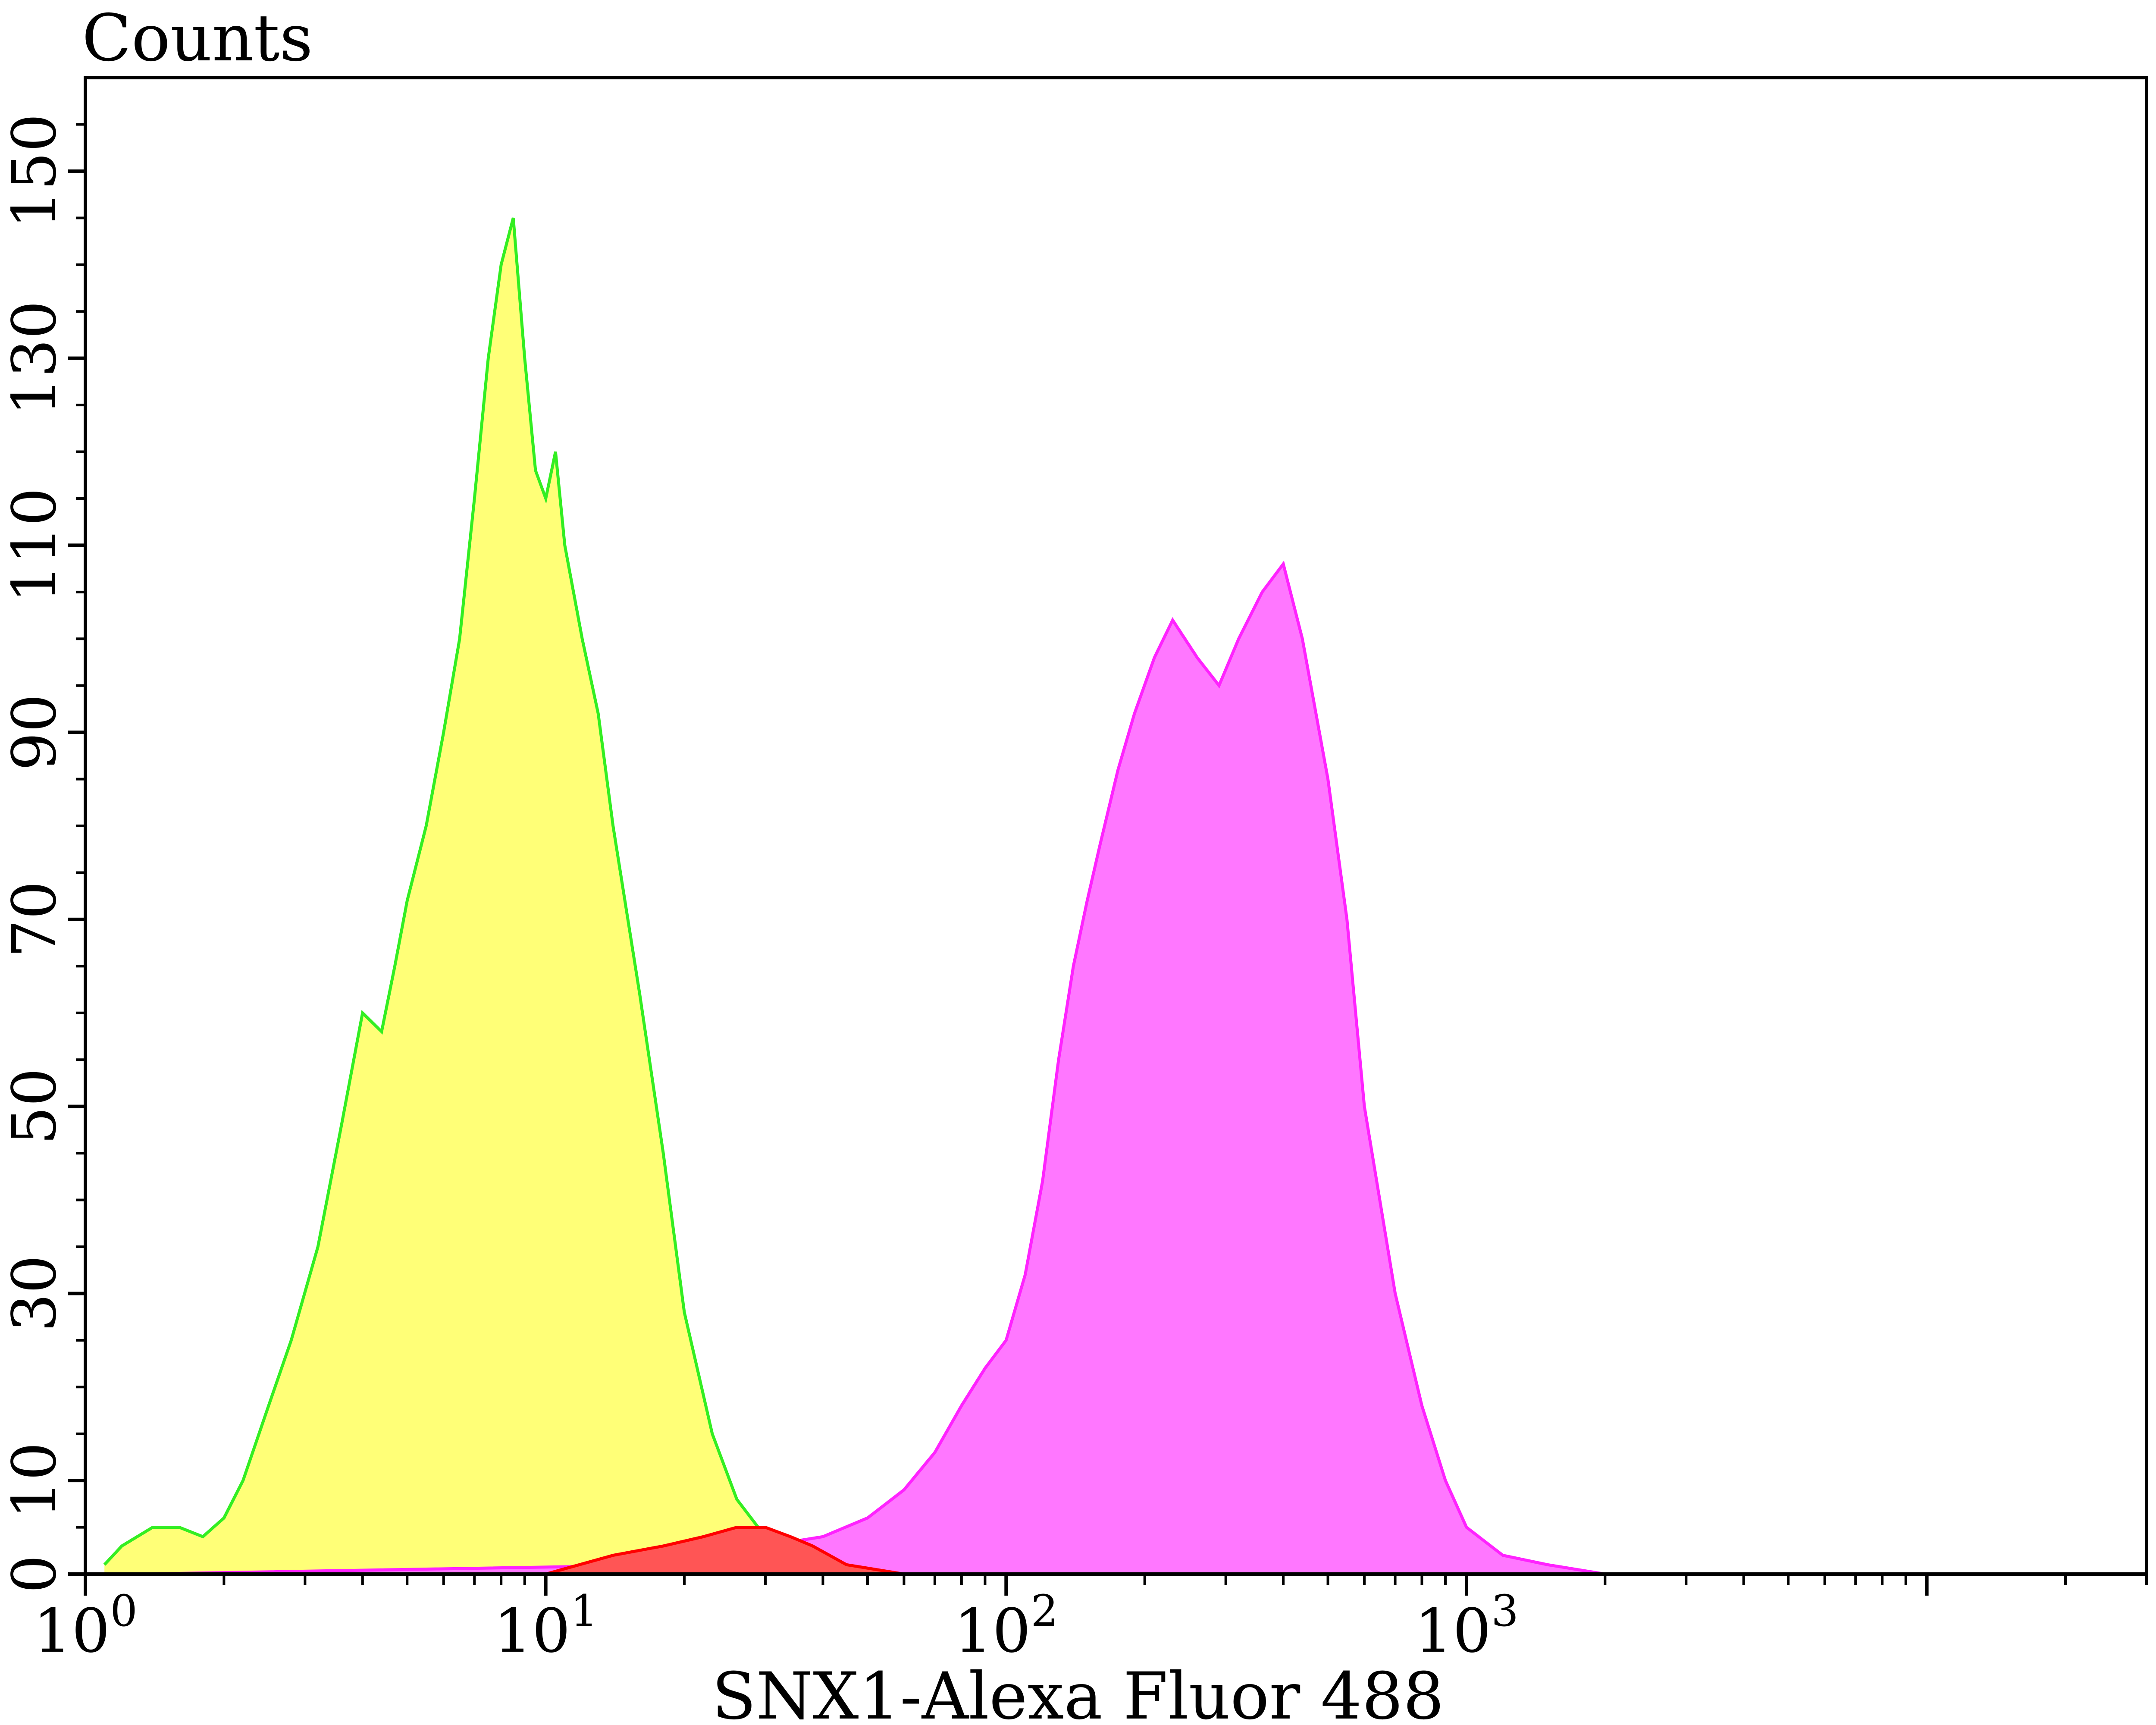  I want to click on x-tick-exponent: 3, so click(1505, 1611).